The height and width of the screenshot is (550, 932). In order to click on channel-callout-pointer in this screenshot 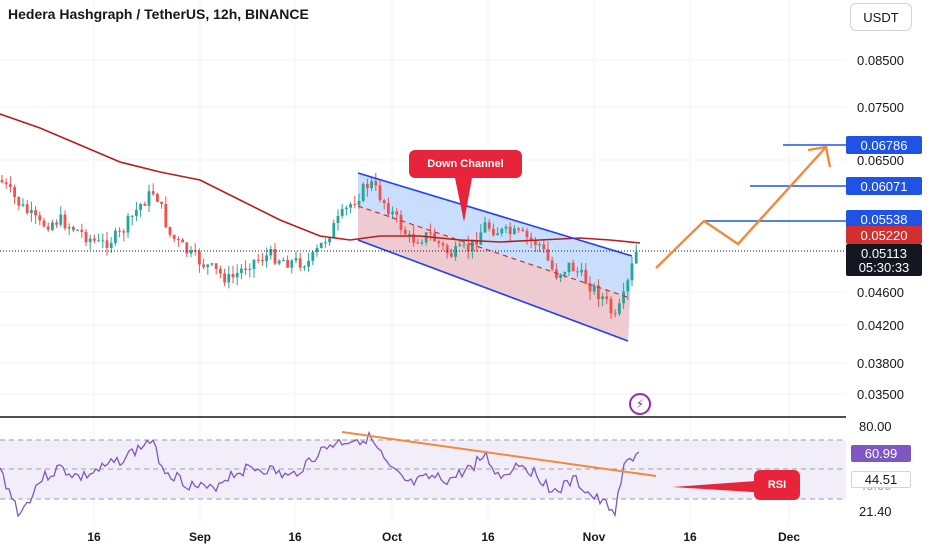, I will do `click(463, 200)`.